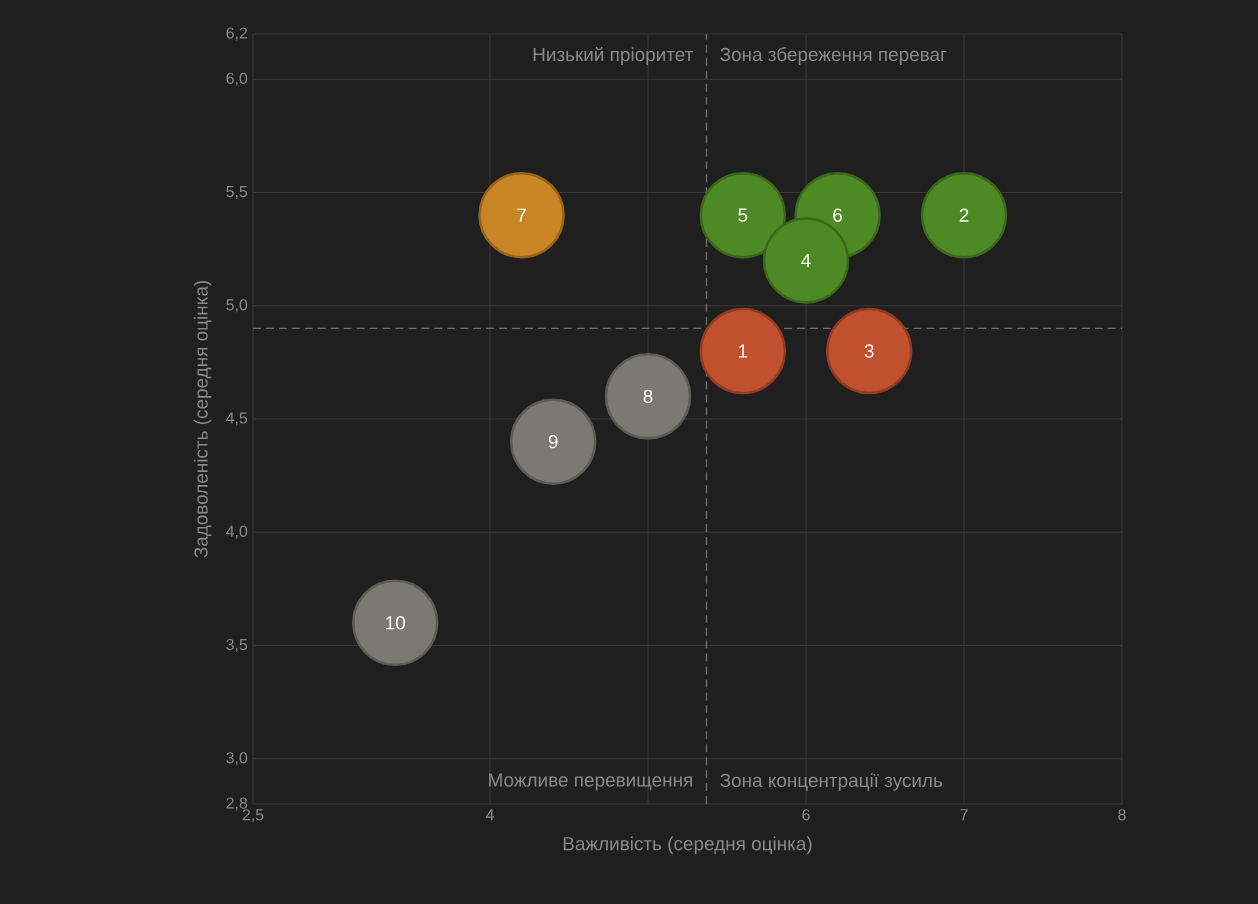 The height and width of the screenshot is (904, 1258). What do you see at coordinates (202, 419) in the screenshot?
I see `y-axis-title: Задоволеність (середня оцінка)` at bounding box center [202, 419].